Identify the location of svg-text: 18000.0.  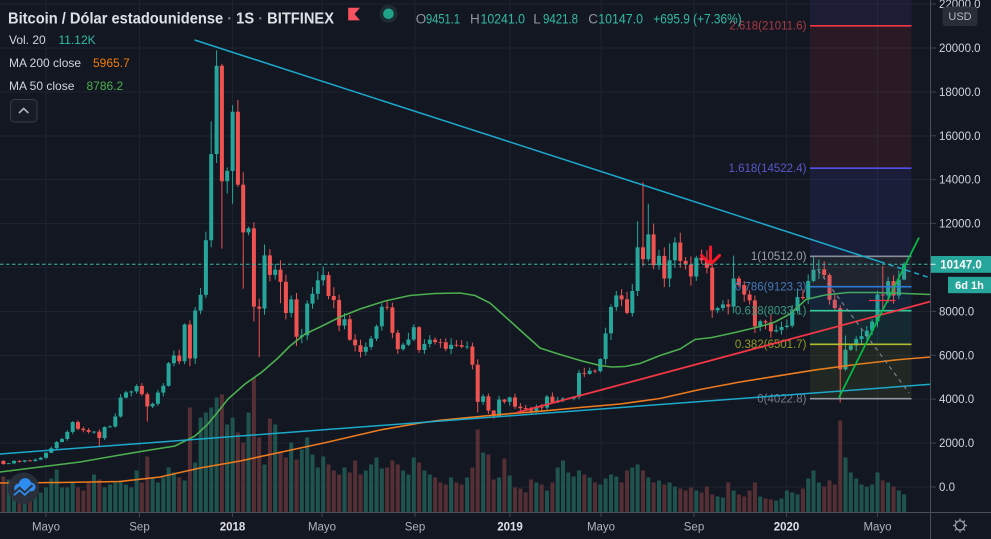
(960, 93).